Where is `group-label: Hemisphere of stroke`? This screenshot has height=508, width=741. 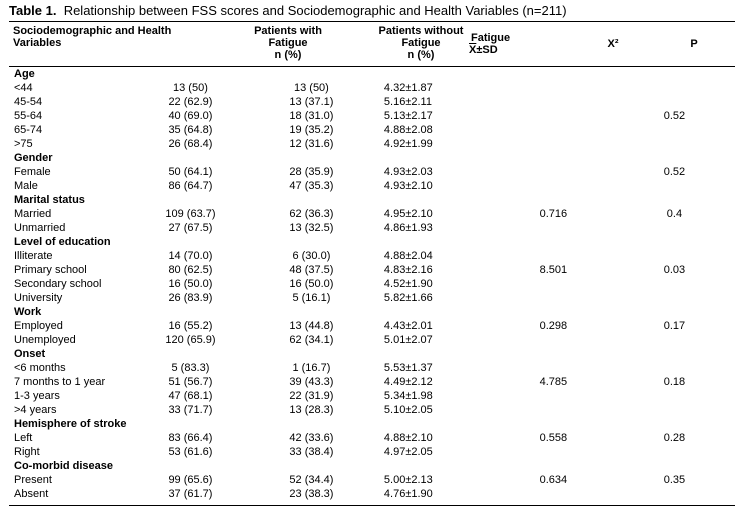
group-label: Hemisphere of stroke is located at coordinates (70, 424).